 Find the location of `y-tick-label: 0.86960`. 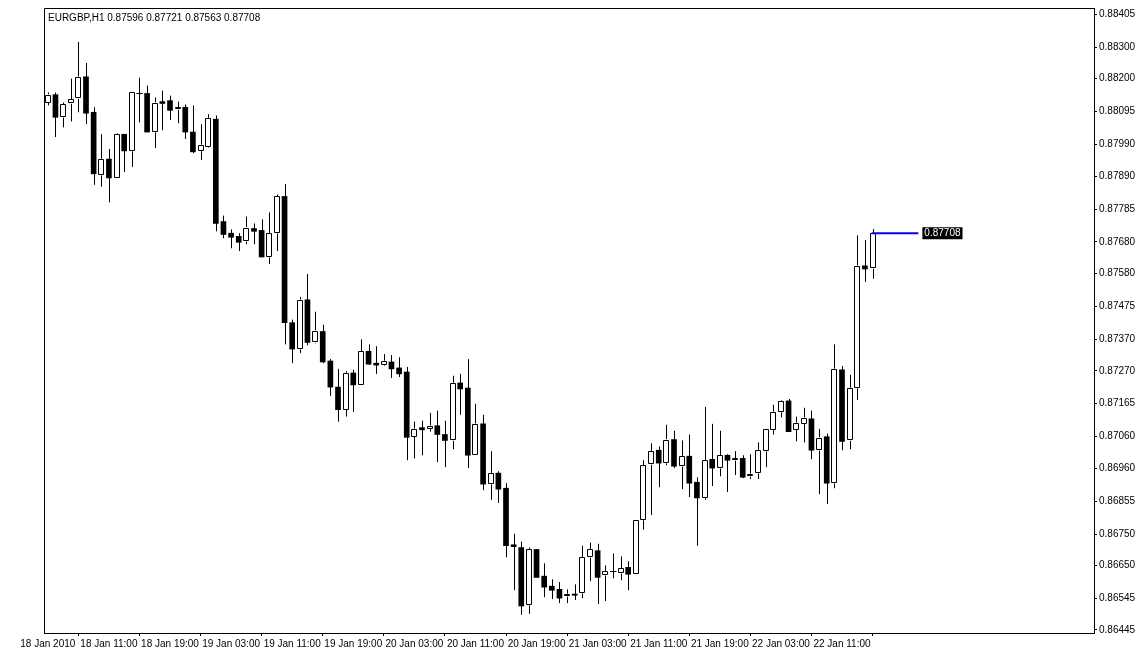

y-tick-label: 0.86960 is located at coordinates (1117, 467).